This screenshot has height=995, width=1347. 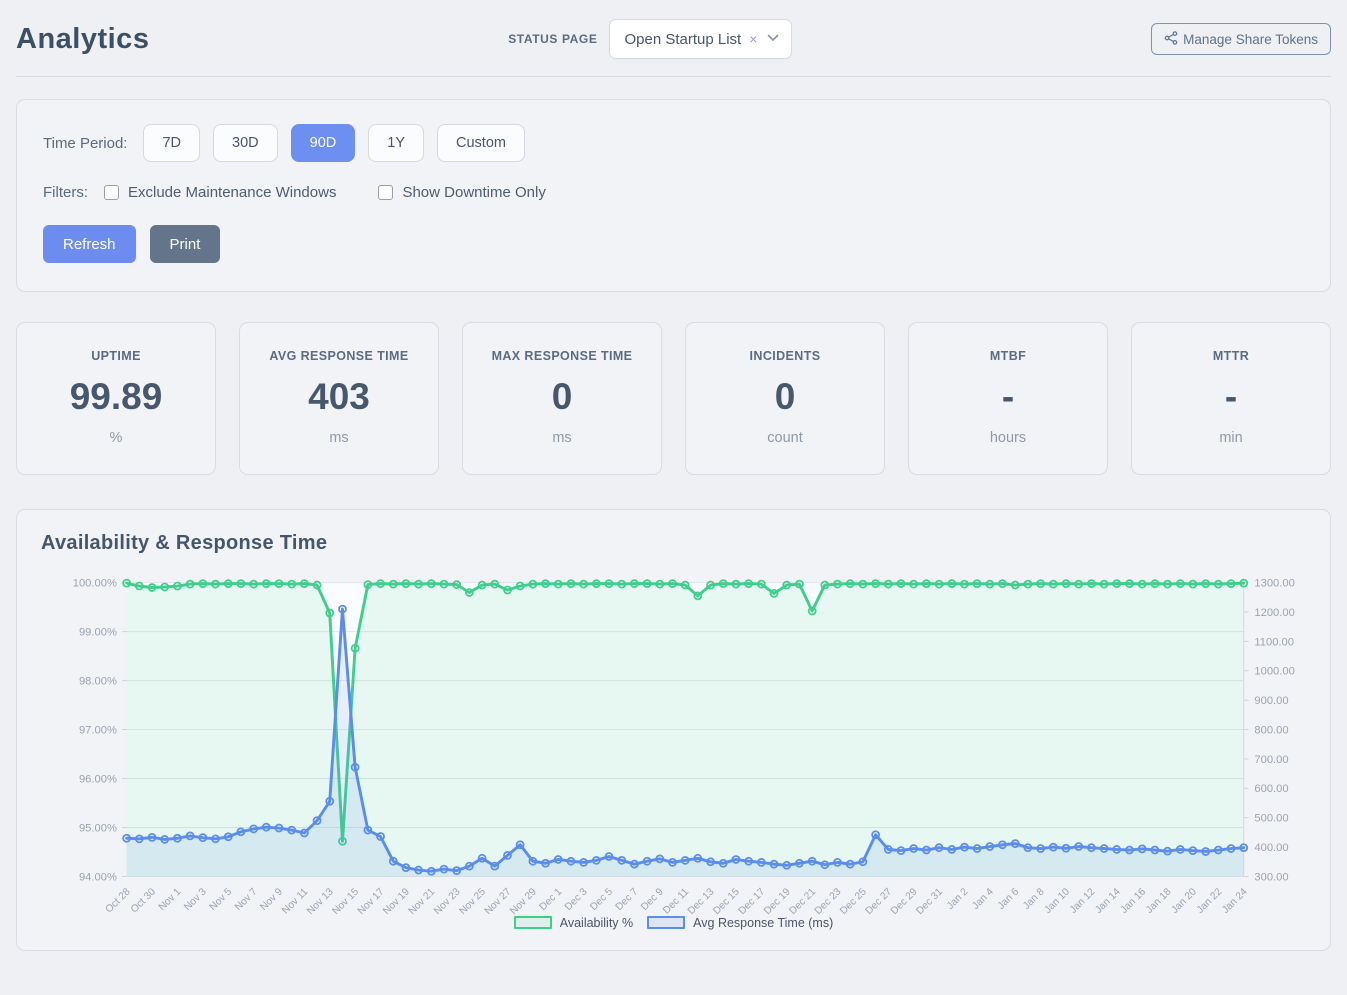 I want to click on svg-text: 500.00, so click(x=1271, y=818).